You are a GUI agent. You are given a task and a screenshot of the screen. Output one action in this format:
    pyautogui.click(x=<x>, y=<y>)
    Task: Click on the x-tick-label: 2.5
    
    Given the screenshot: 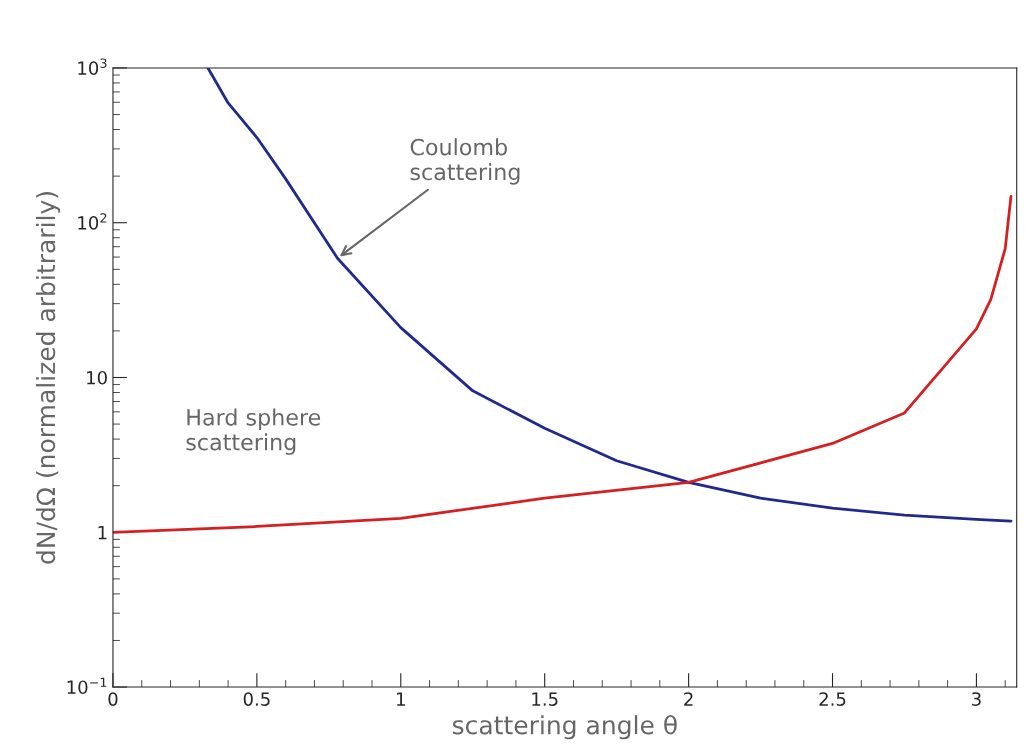 What is the action you would take?
    pyautogui.click(x=832, y=699)
    